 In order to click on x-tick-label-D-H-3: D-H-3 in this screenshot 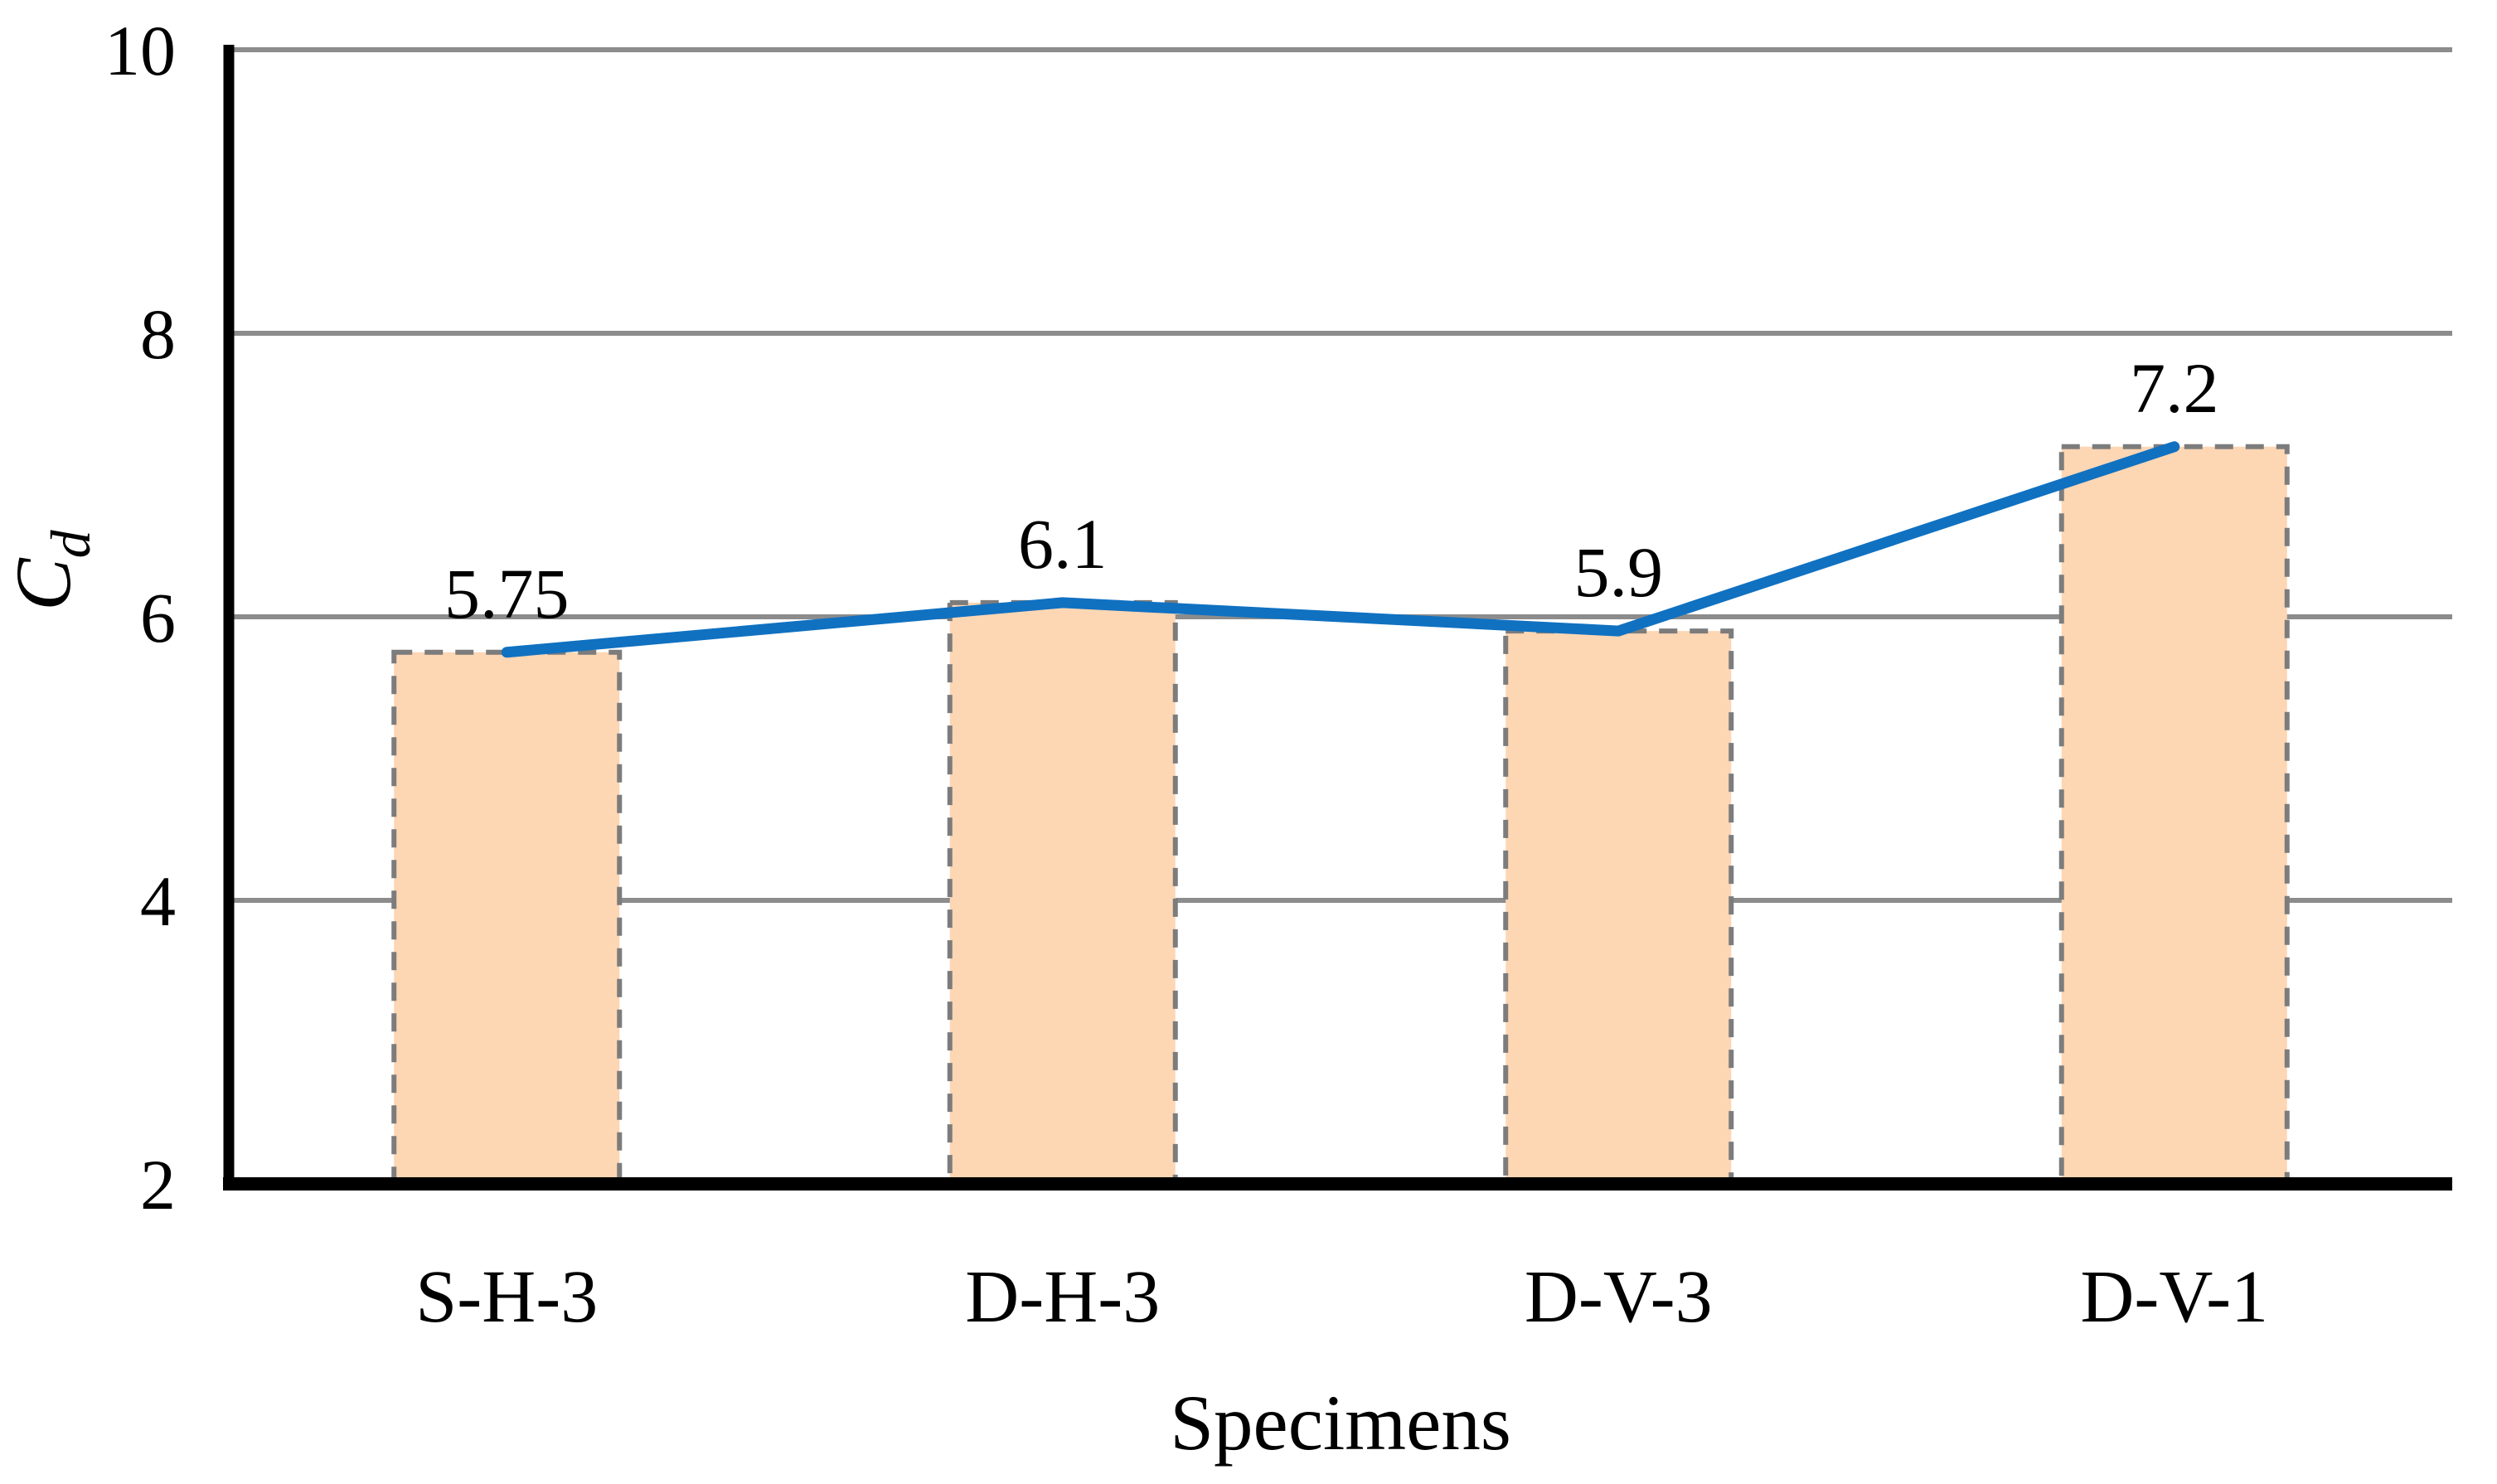, I will do `click(1062, 1297)`.